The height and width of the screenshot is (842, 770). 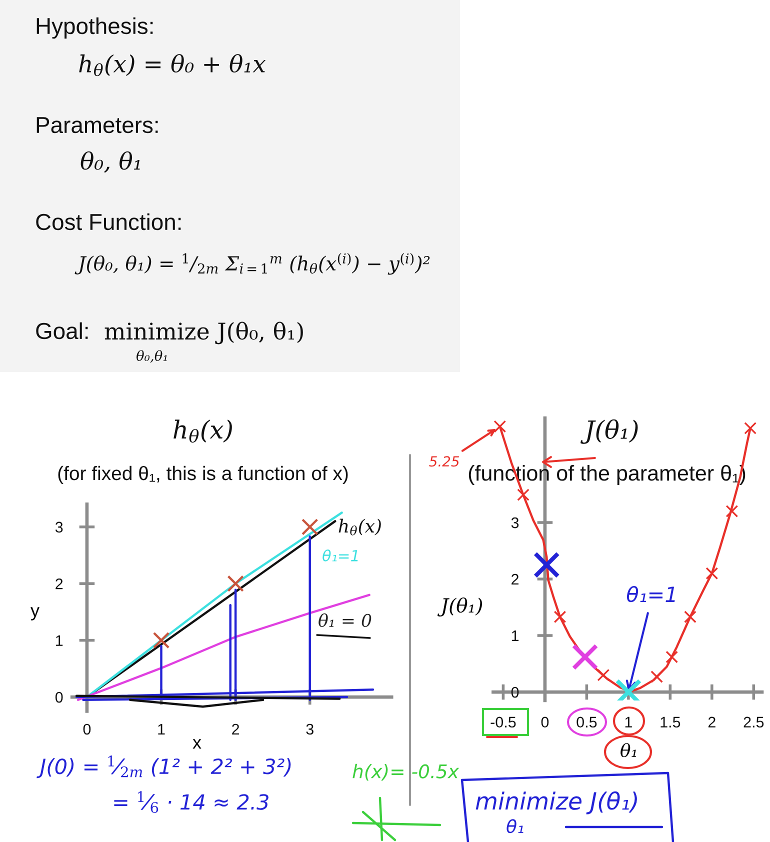 What do you see at coordinates (628, 750) in the screenshot?
I see `x-axis-title: θ₁` at bounding box center [628, 750].